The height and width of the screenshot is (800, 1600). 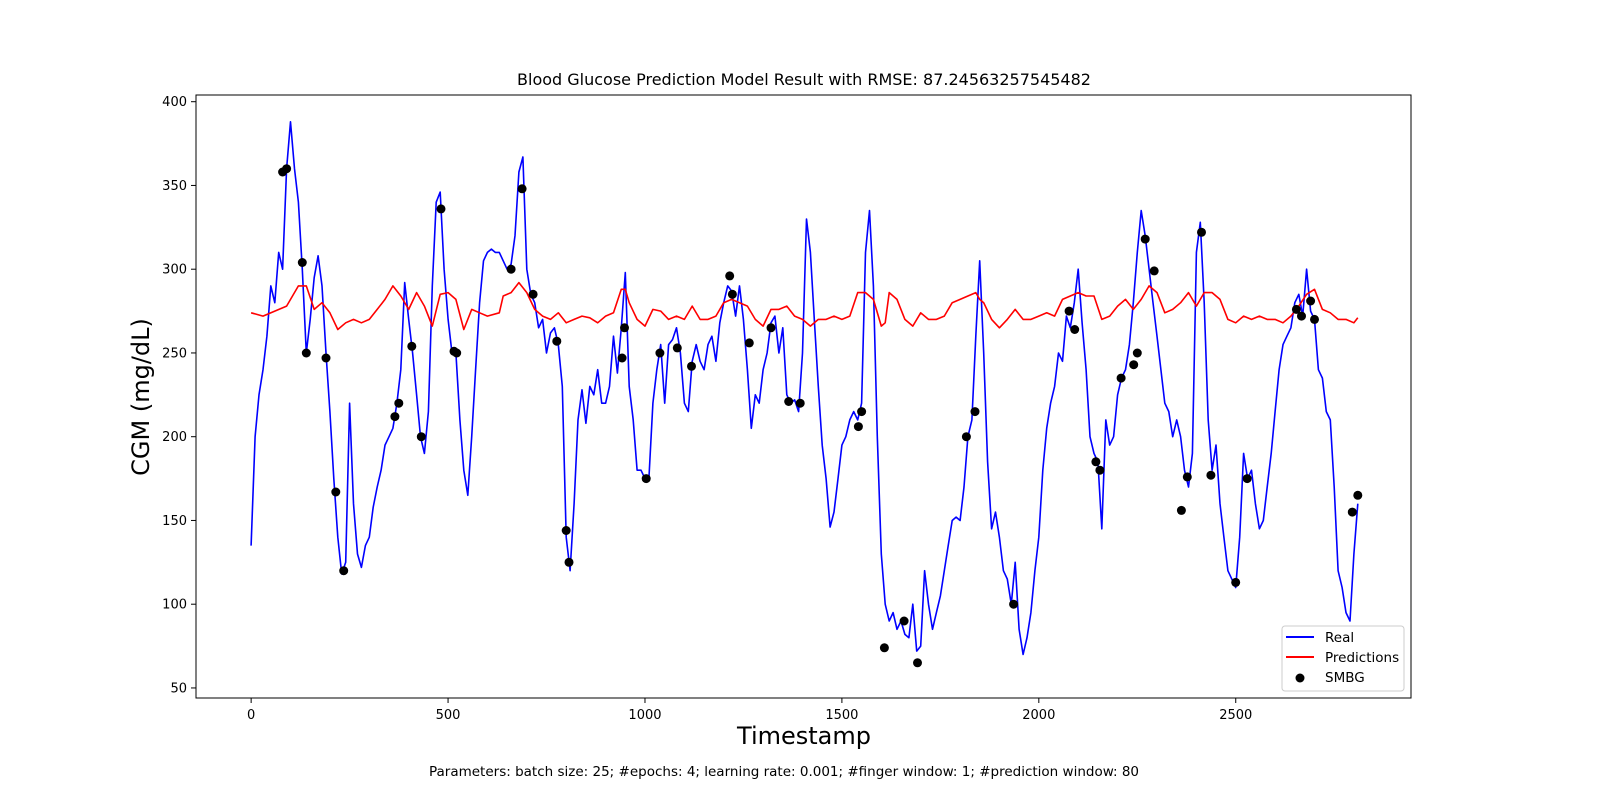 What do you see at coordinates (1235, 715) in the screenshot?
I see `x-tick-label: 2500` at bounding box center [1235, 715].